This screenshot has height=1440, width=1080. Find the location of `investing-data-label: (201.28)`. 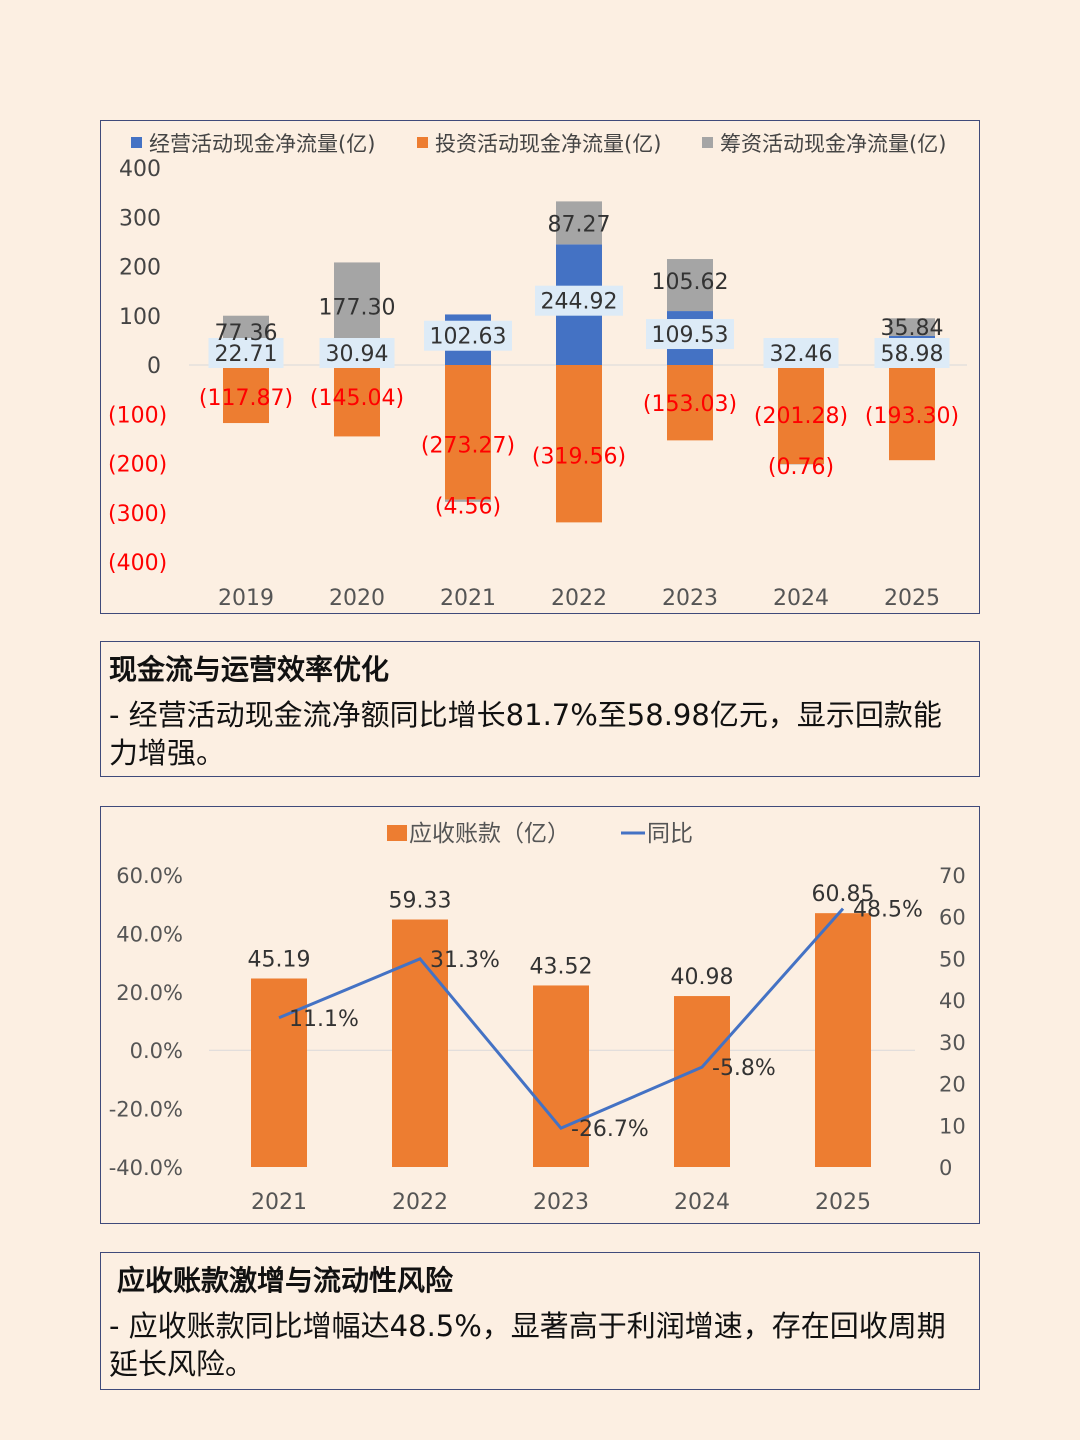

investing-data-label: (201.28) is located at coordinates (801, 416).